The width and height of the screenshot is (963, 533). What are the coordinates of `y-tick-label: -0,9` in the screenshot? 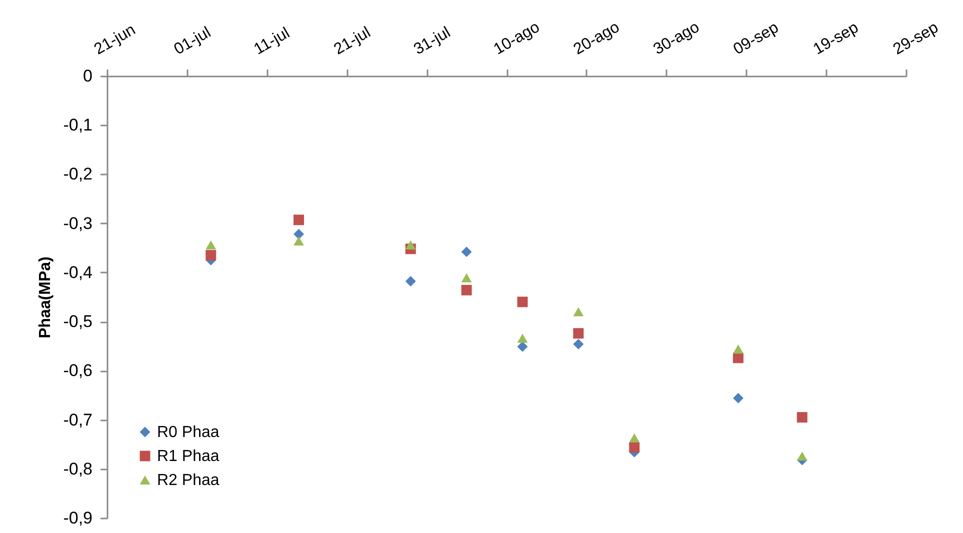 It's located at (77, 518).